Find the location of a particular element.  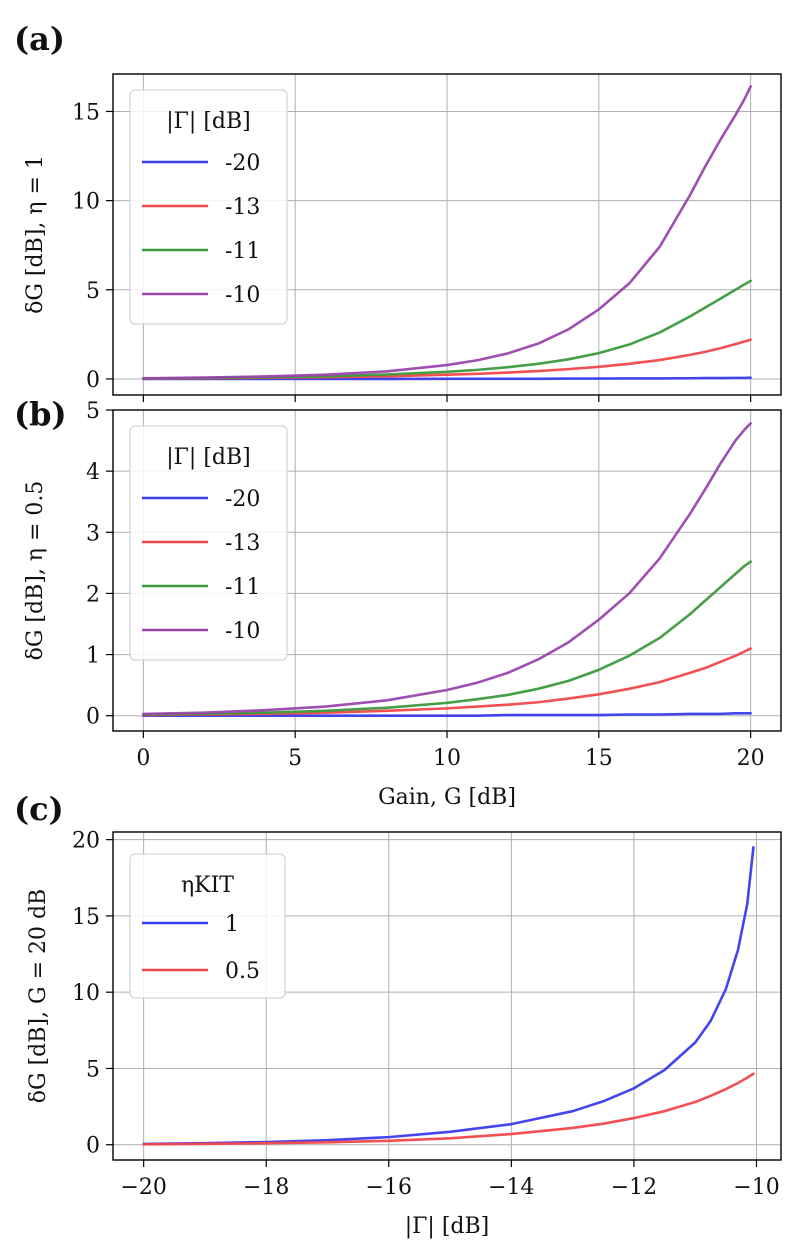

y-tick-label: 1 is located at coordinates (93, 656).